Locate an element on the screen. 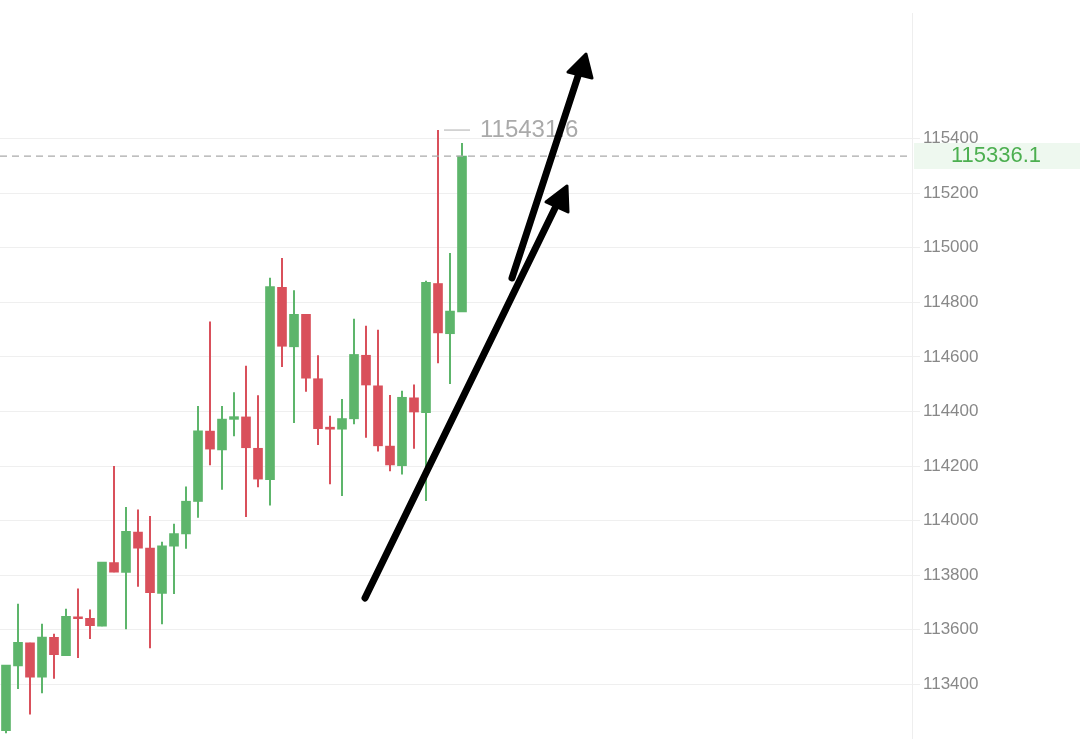 Image resolution: width=1080 pixels, height=752 pixels. y-tick-label: 114800 is located at coordinates (951, 302).